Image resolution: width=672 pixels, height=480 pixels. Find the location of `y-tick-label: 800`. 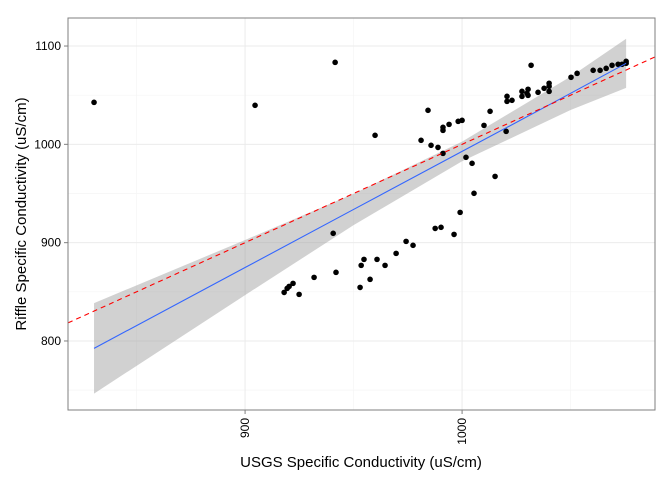

y-tick-label: 800 is located at coordinates (51, 341).